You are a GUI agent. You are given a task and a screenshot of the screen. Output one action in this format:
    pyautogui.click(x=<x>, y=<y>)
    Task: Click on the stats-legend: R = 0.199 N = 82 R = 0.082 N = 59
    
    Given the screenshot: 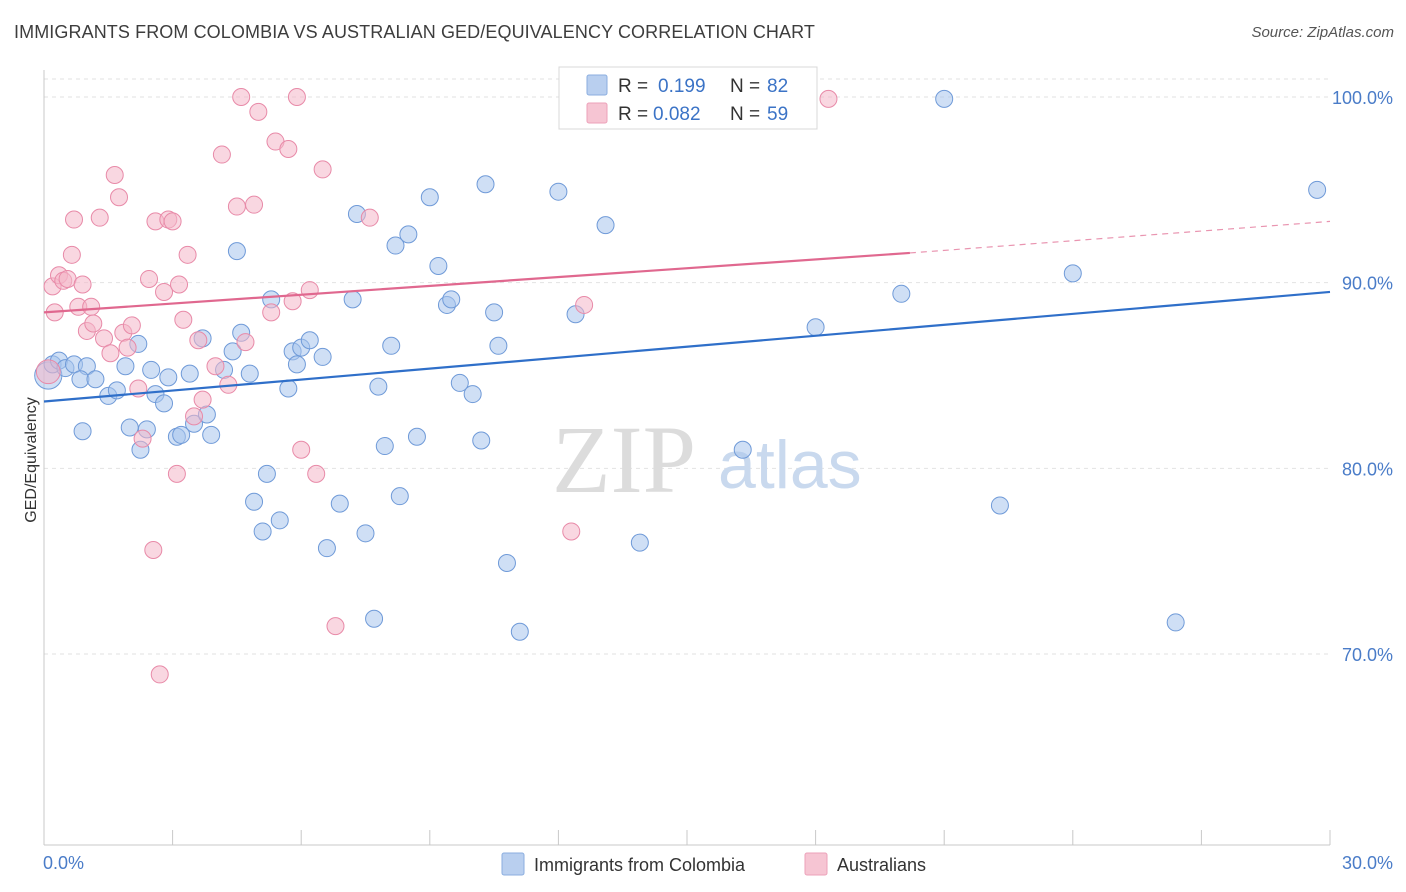 What is the action you would take?
    pyautogui.click(x=688, y=98)
    